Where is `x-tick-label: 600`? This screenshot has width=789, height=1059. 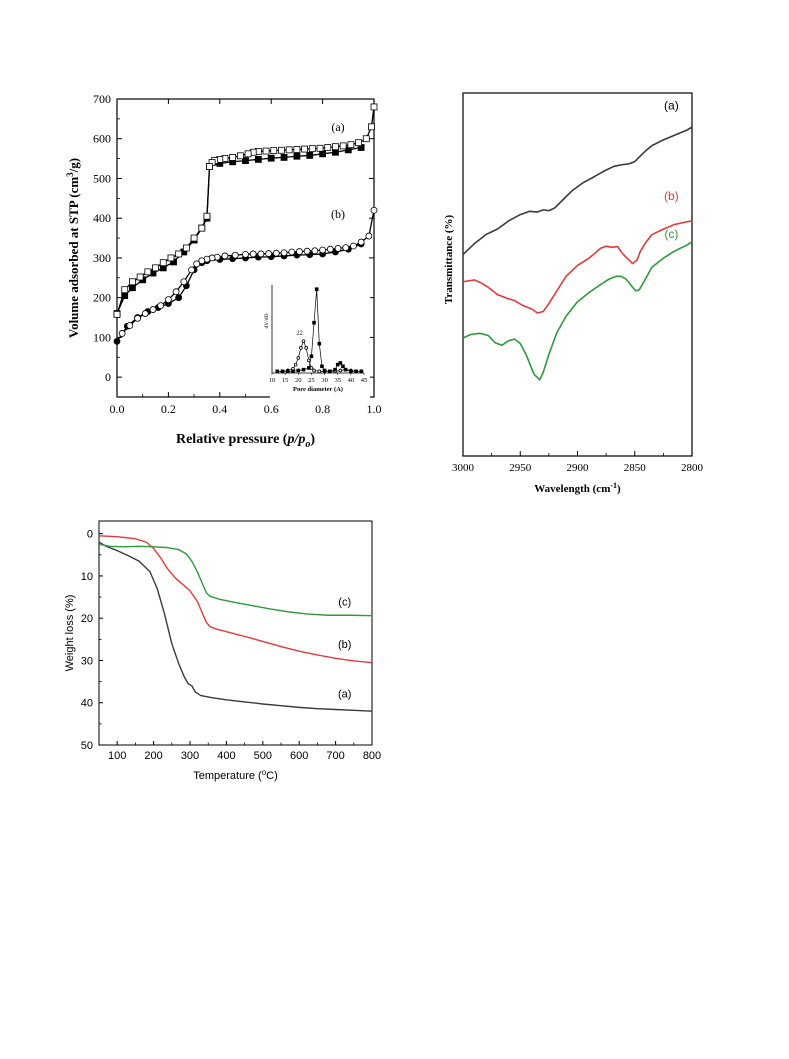
x-tick-label: 600 is located at coordinates (299, 756).